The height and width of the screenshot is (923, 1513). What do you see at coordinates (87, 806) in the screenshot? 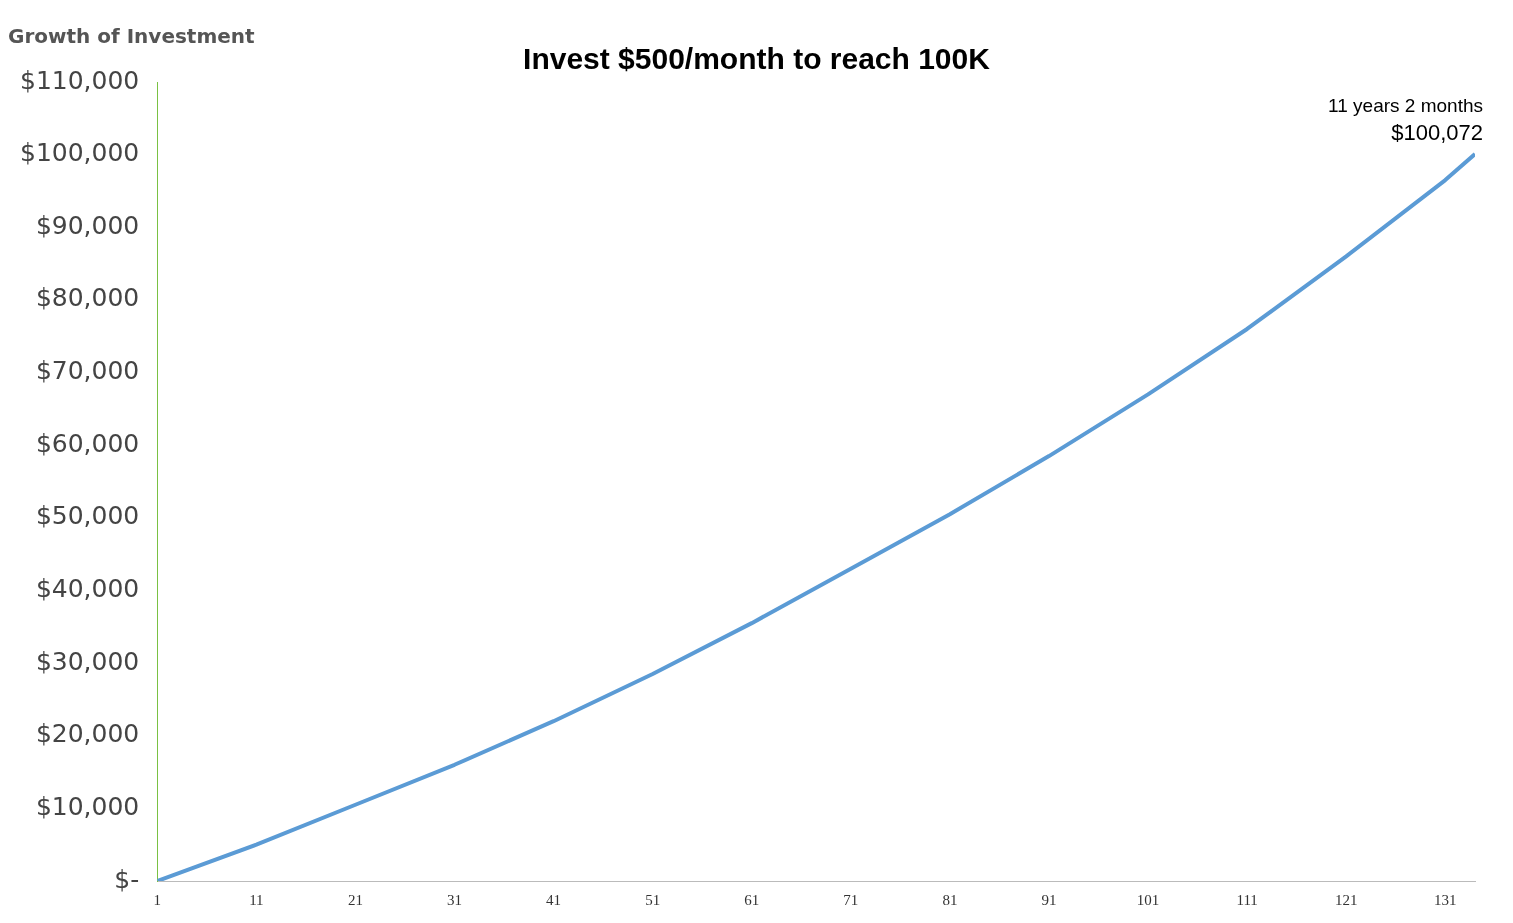
I see `y-tick-label: $10,000` at bounding box center [87, 806].